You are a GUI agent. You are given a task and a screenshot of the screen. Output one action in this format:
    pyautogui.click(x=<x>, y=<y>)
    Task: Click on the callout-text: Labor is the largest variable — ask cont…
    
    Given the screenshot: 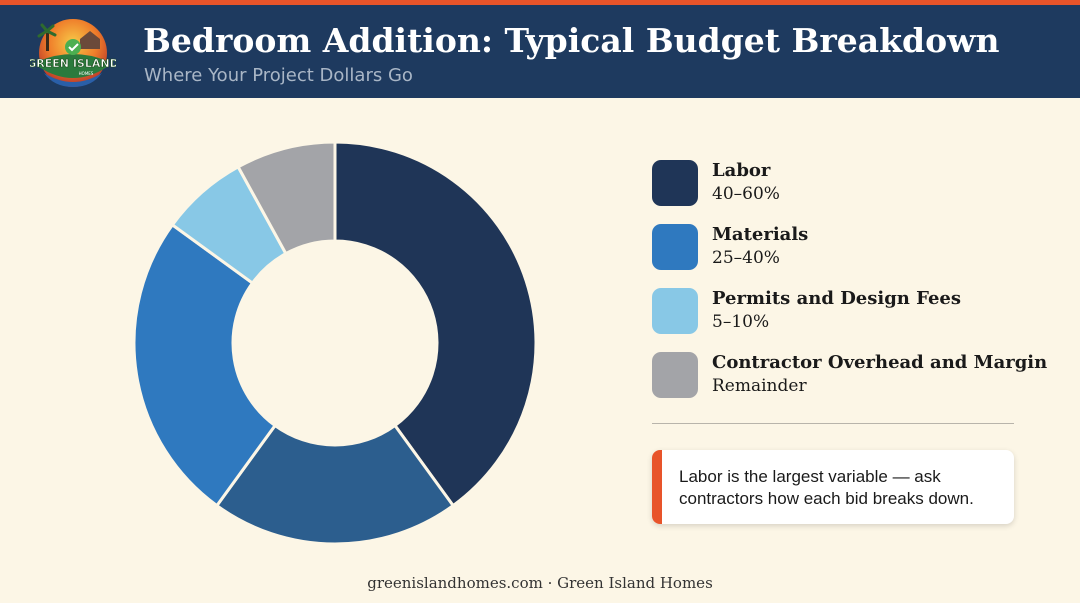 What is the action you would take?
    pyautogui.click(x=826, y=487)
    